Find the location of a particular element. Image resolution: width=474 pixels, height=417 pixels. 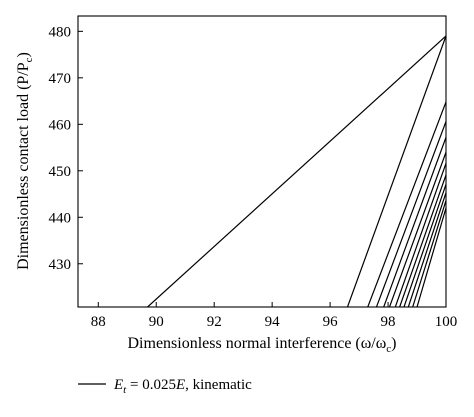

x-tick-label: 92 is located at coordinates (214, 322).